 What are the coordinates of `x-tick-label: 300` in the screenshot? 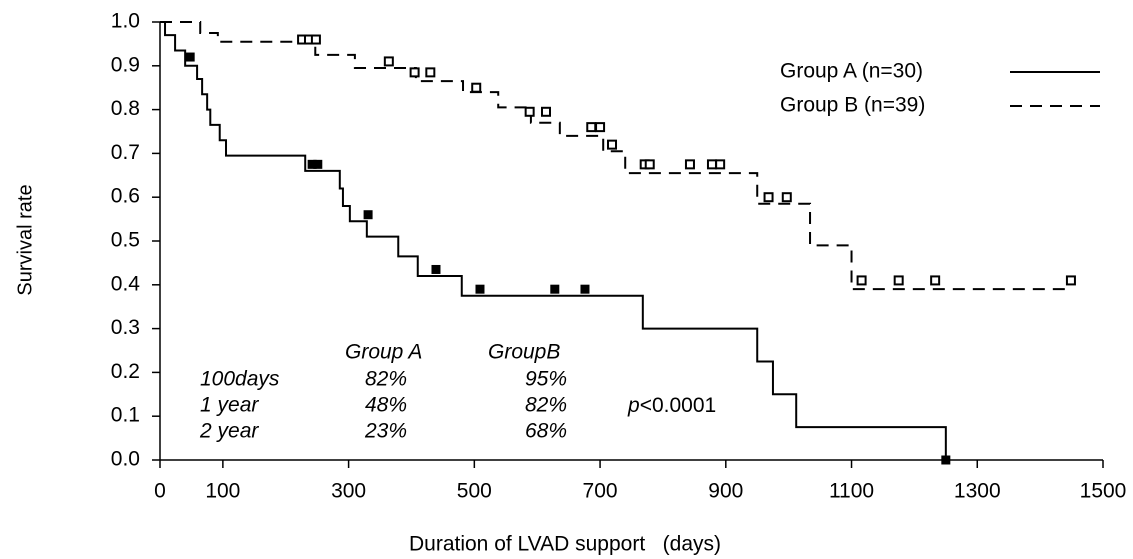 It's located at (348, 491).